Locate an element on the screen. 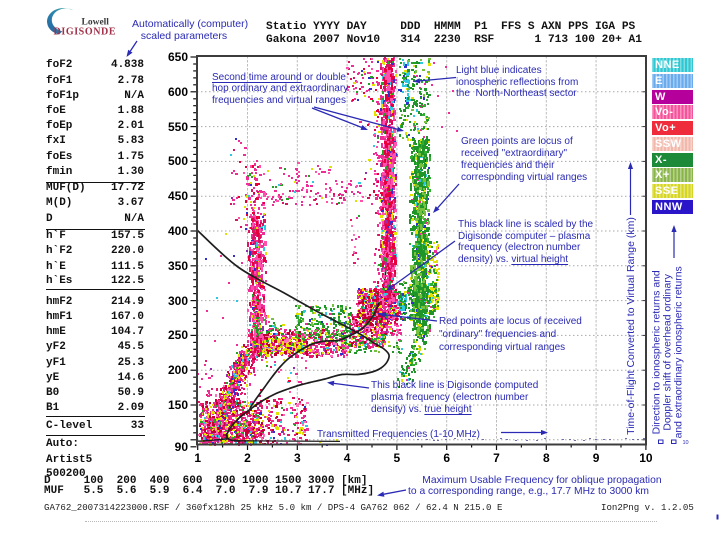  svg-text: Lowell is located at coordinates (96, 23).